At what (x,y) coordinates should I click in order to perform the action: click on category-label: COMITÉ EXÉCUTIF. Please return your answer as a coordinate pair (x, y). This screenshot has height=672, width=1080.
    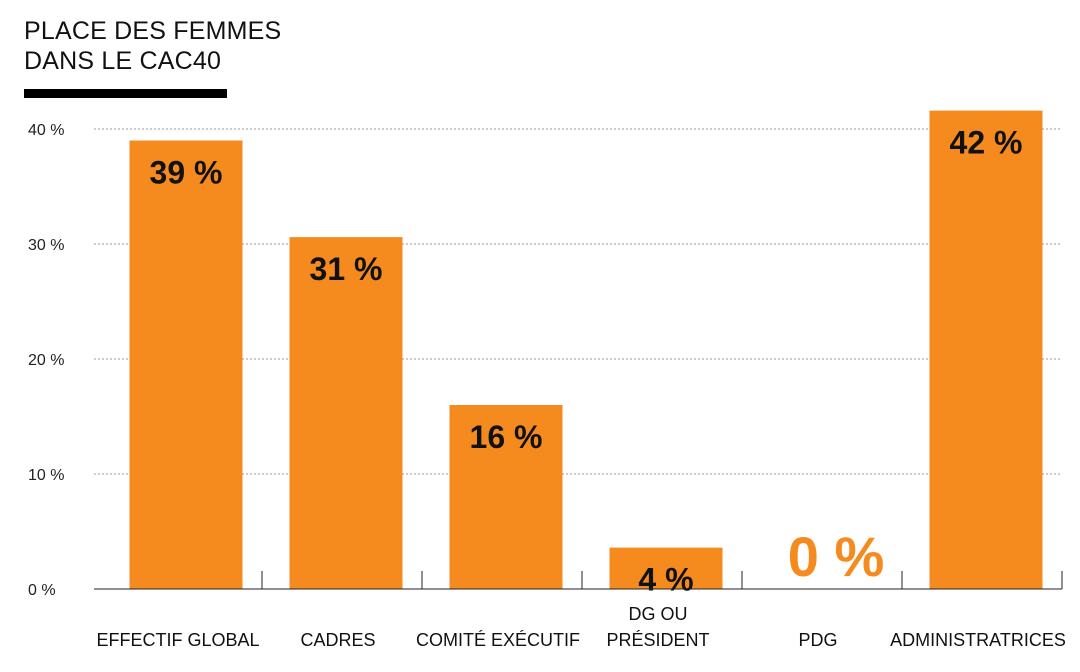
    Looking at the image, I should click on (498, 640).